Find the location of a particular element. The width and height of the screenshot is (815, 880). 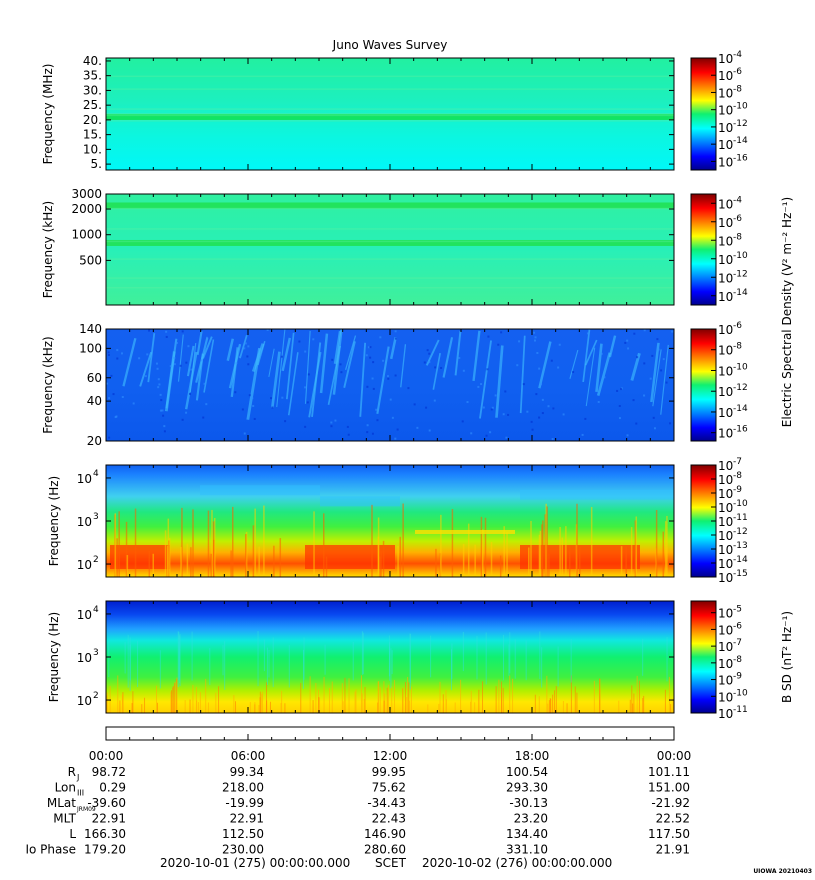

y-tick-label: 1000 is located at coordinates (86, 235).